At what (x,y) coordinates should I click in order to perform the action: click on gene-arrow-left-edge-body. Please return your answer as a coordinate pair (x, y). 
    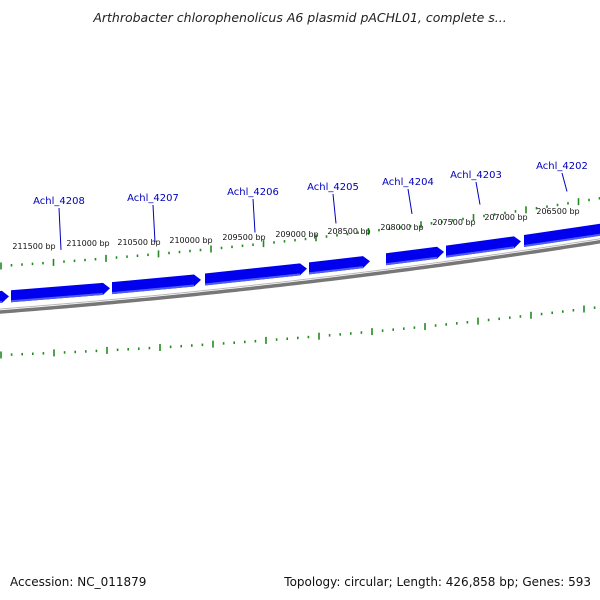
    Looking at the image, I should click on (4, 297).